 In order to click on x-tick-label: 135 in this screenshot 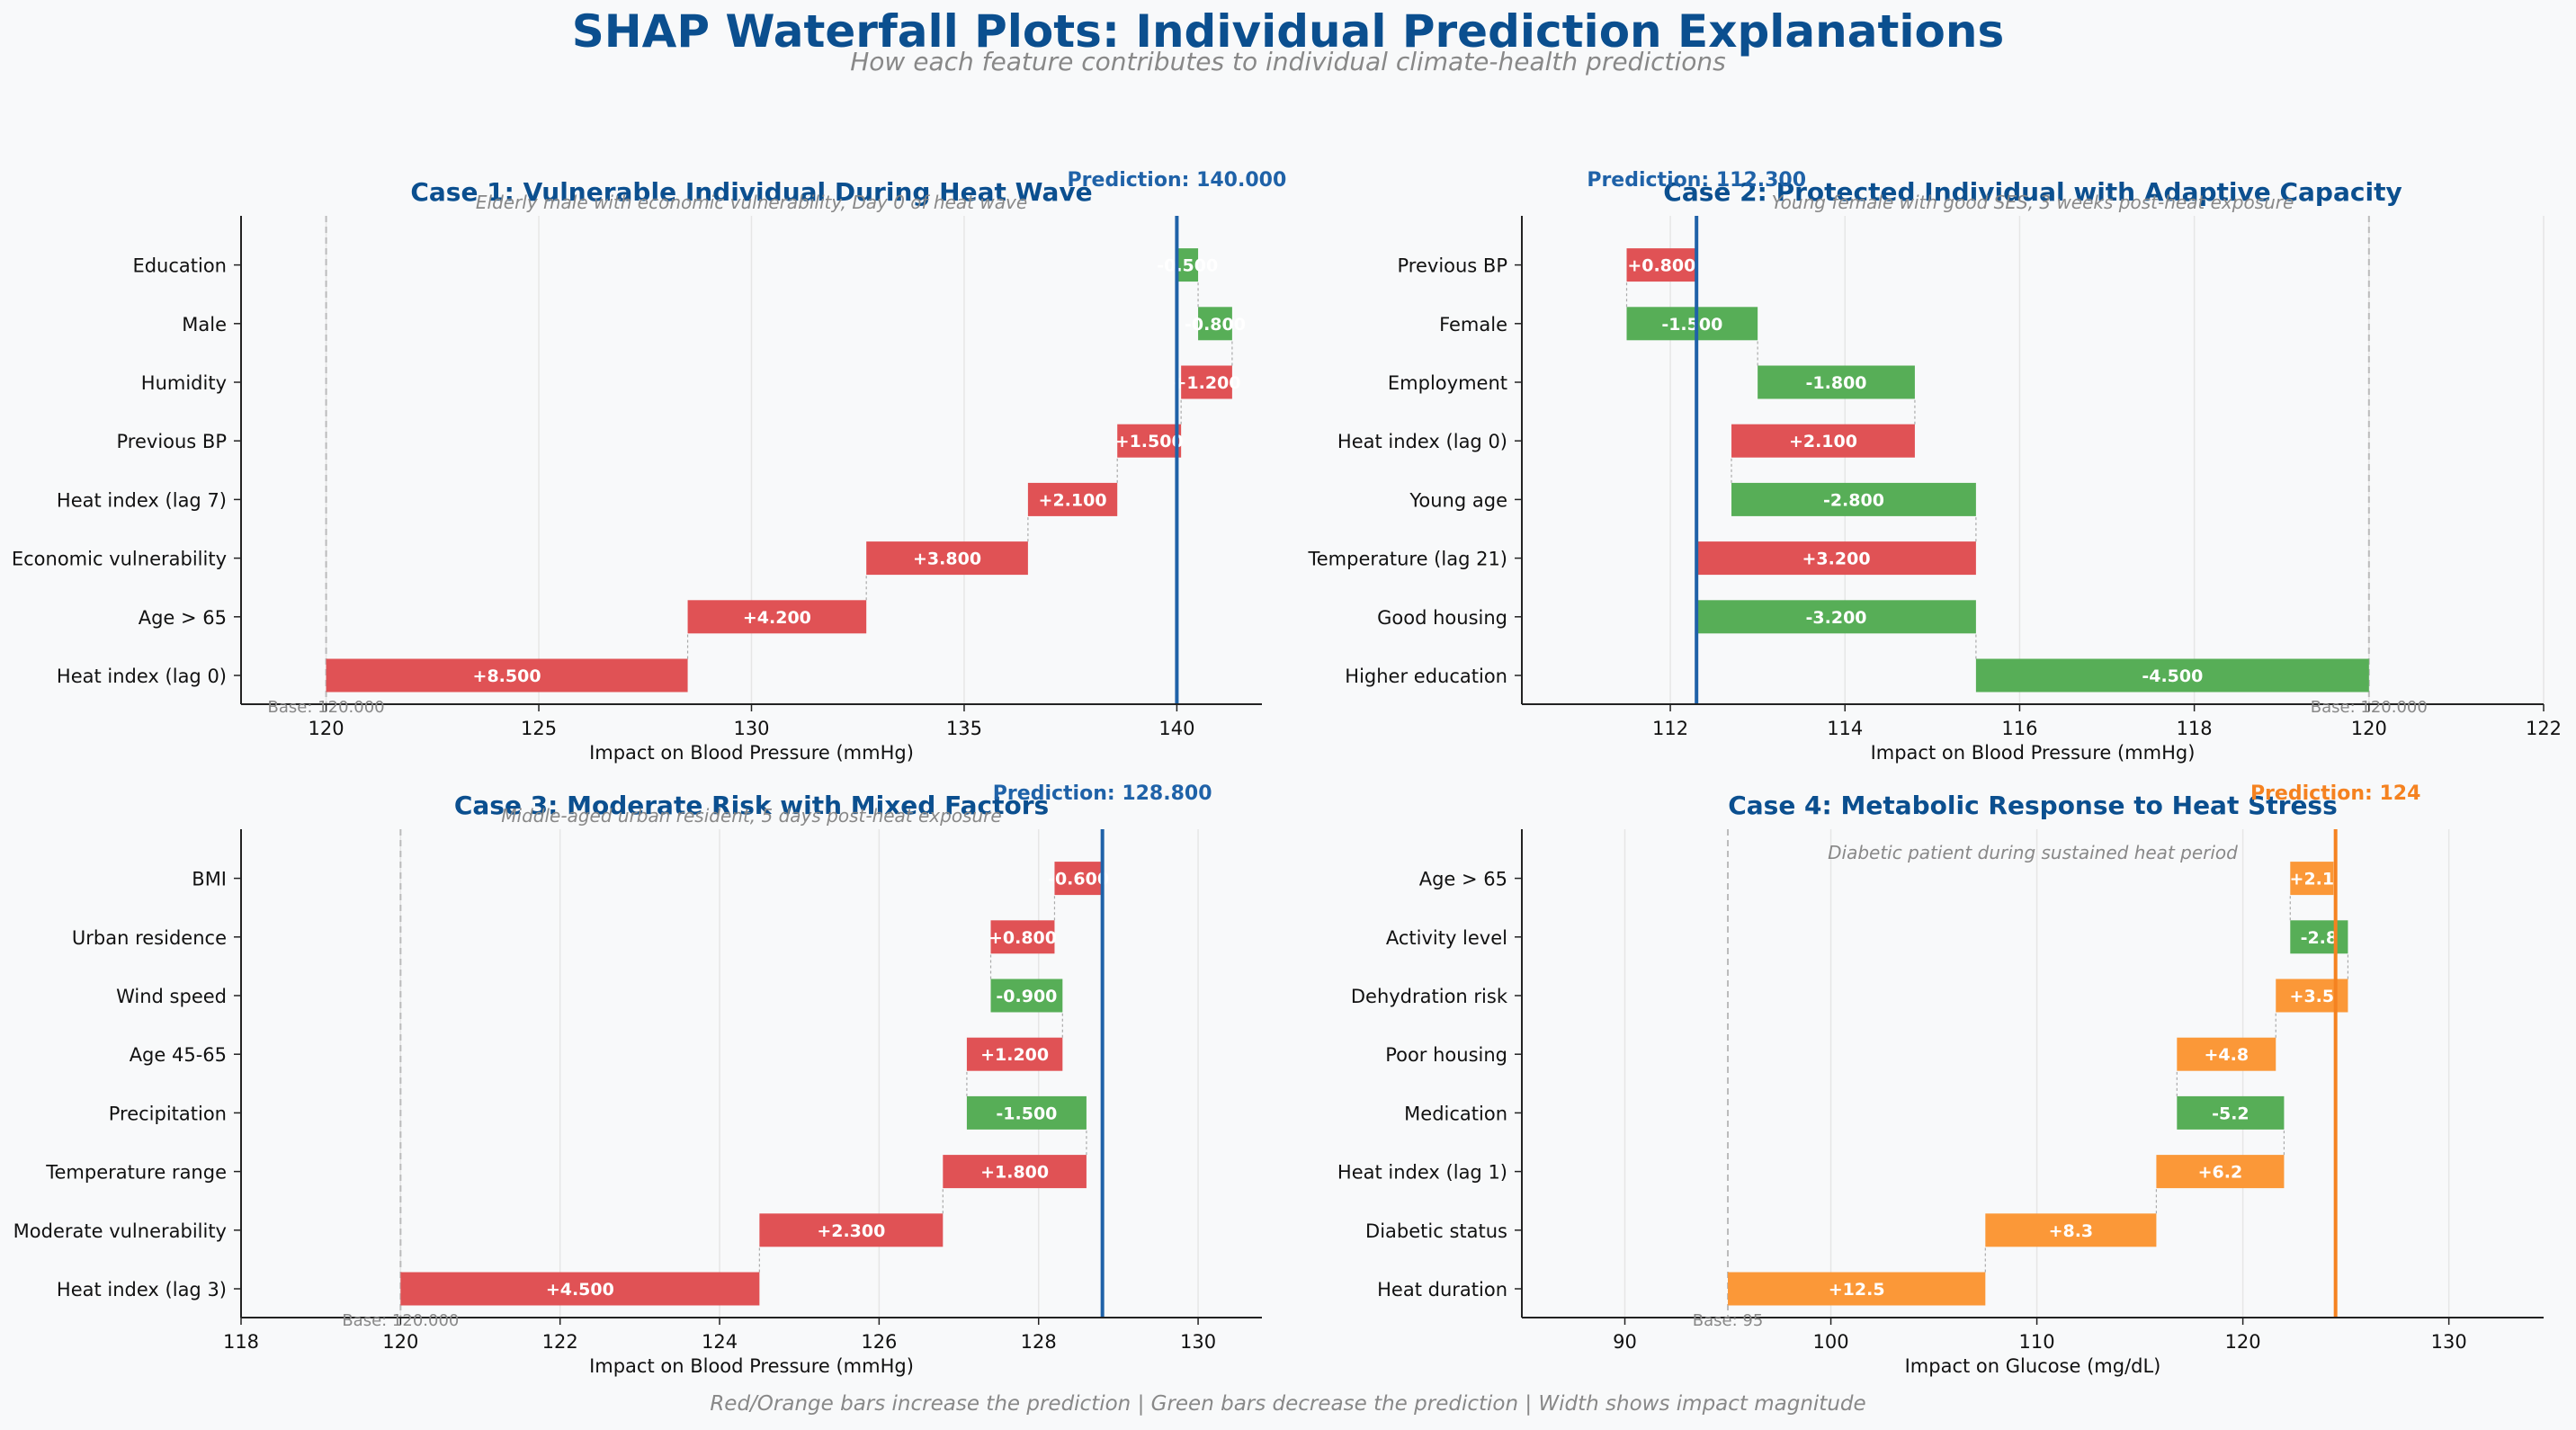, I will do `click(964, 728)`.